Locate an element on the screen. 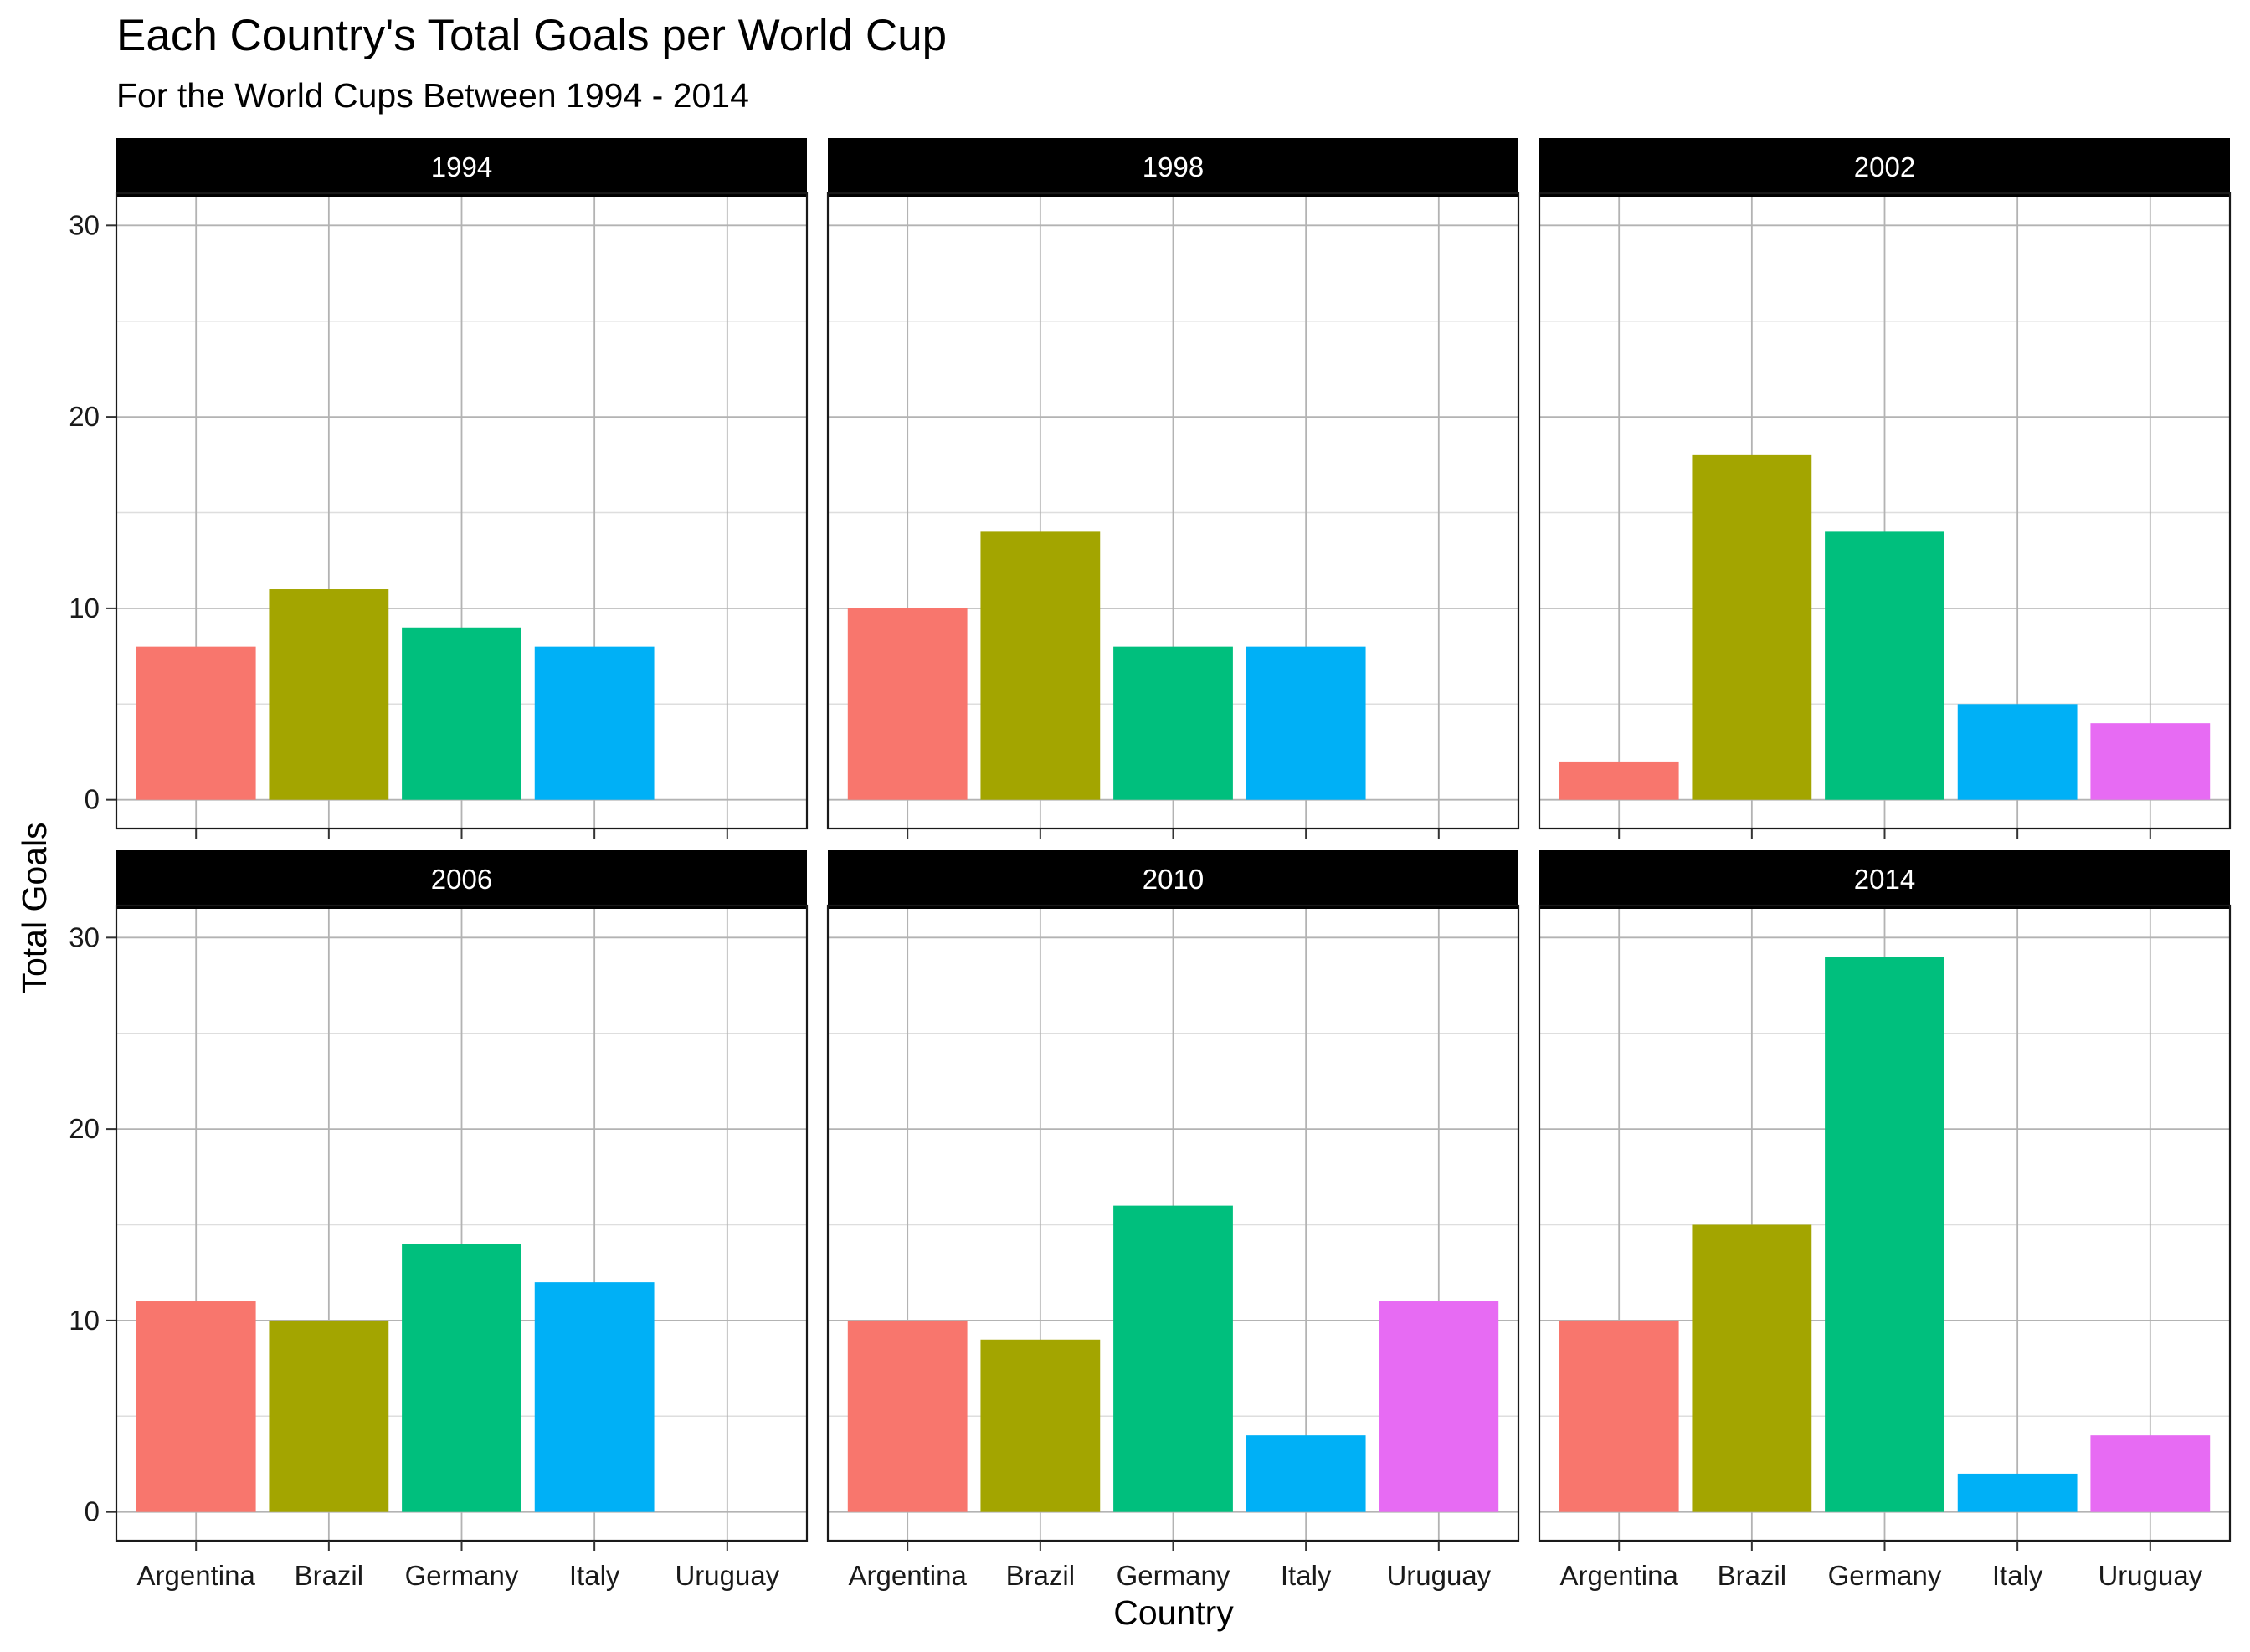 The height and width of the screenshot is (1652, 2250). facet-panel-1994: 1994 0 10 20 30 is located at coordinates (439, 488).